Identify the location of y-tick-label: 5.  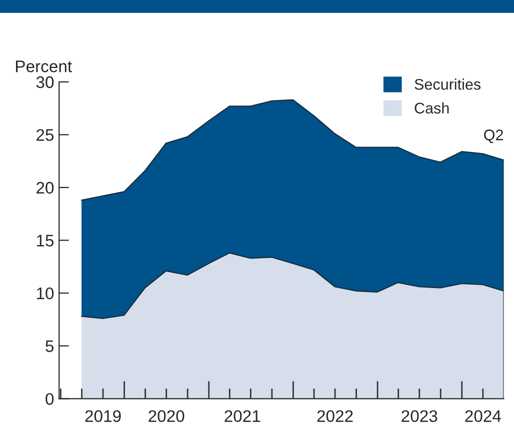
(50, 346).